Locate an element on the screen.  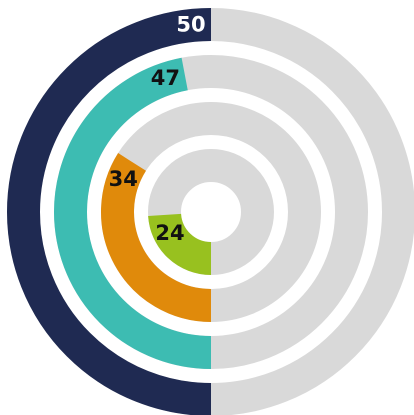
value-label: 24 is located at coordinates (169, 233).